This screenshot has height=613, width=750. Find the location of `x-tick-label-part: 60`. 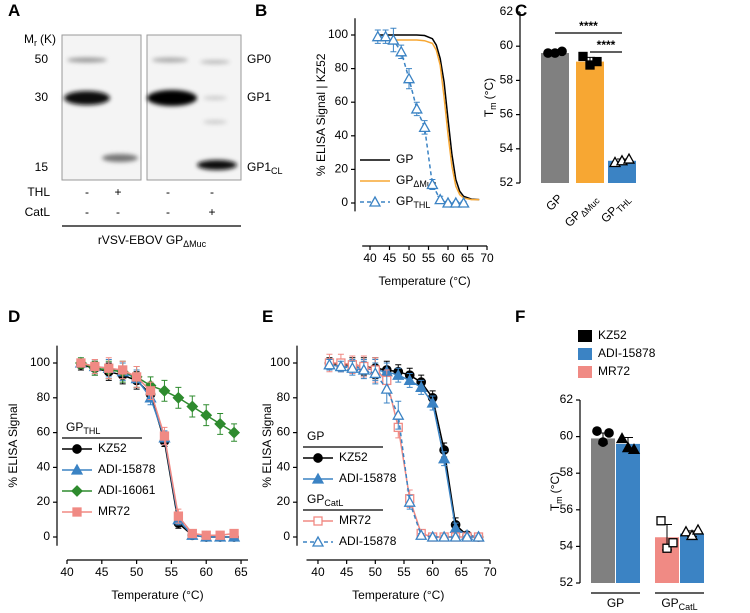

x-tick-label-part: 60 is located at coordinates (207, 572).